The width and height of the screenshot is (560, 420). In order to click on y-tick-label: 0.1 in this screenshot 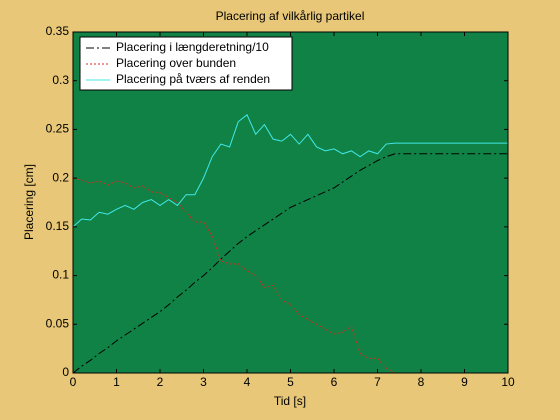, I will do `click(60, 275)`.